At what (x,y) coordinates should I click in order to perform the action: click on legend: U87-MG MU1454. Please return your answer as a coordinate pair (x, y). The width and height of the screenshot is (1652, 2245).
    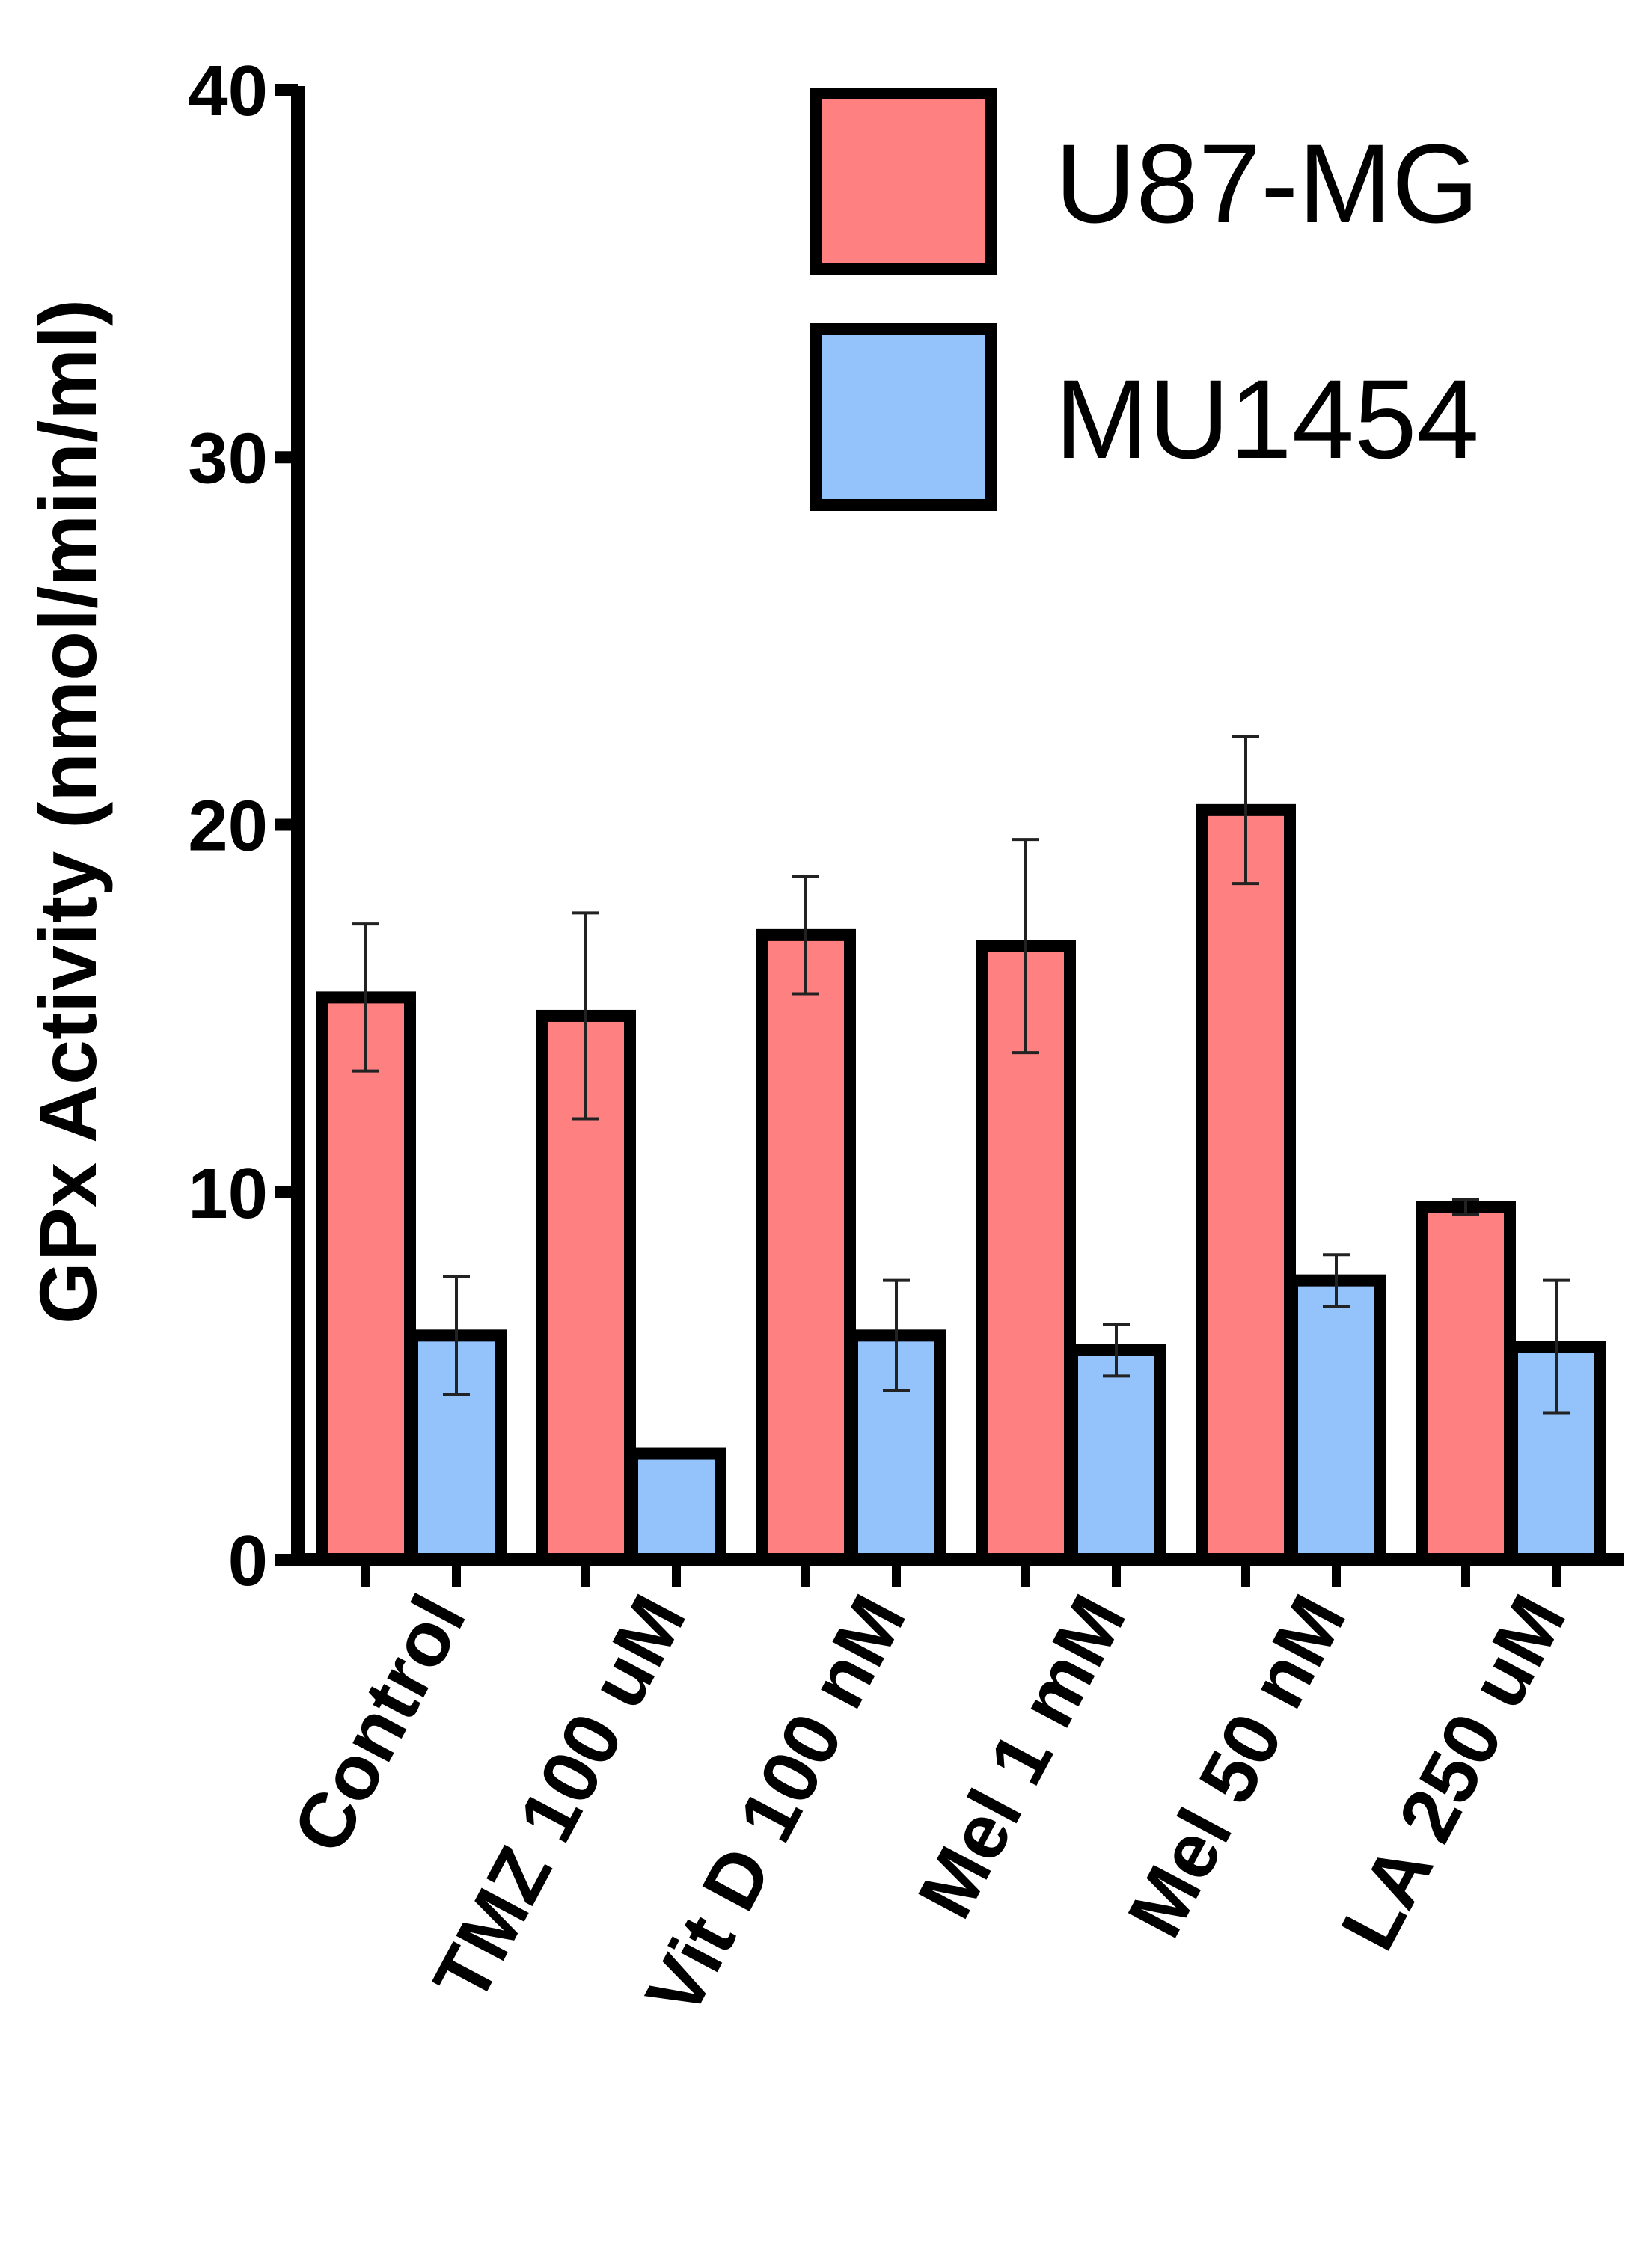
    Looking at the image, I should click on (1144, 299).